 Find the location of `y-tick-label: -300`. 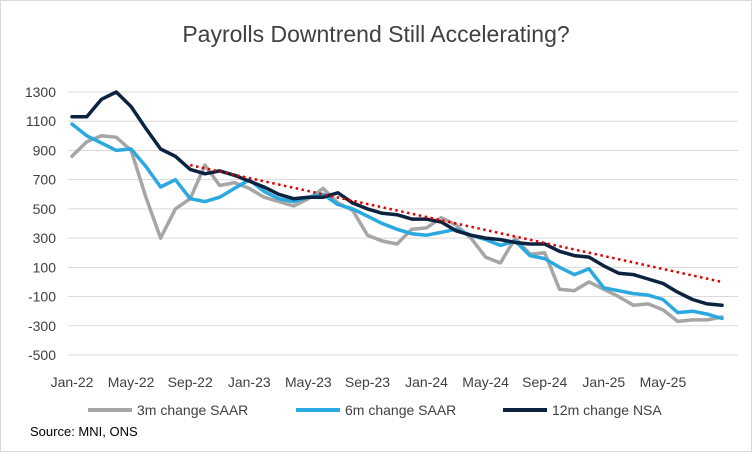

y-tick-label: -300 is located at coordinates (42, 326).